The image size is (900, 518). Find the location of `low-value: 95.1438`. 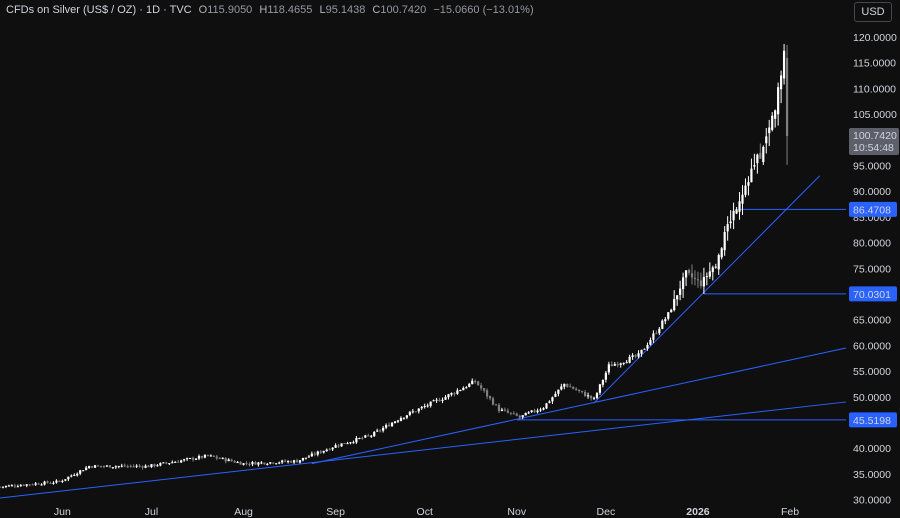

low-value: 95.1438 is located at coordinates (345, 10).